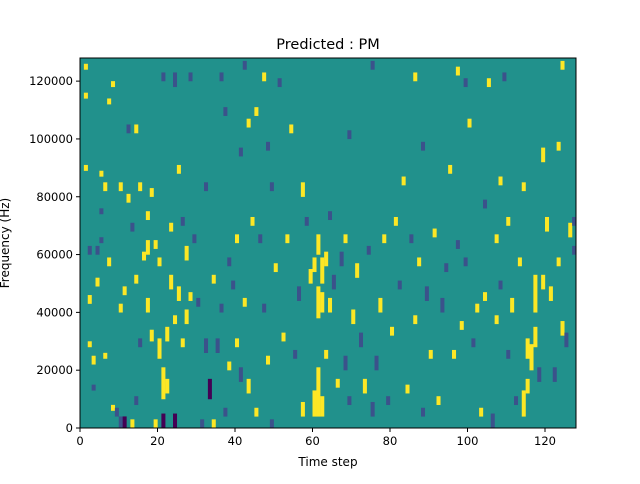 The width and height of the screenshot is (640, 484). What do you see at coordinates (51, 139) in the screenshot?
I see `y-tick-label: 100000` at bounding box center [51, 139].